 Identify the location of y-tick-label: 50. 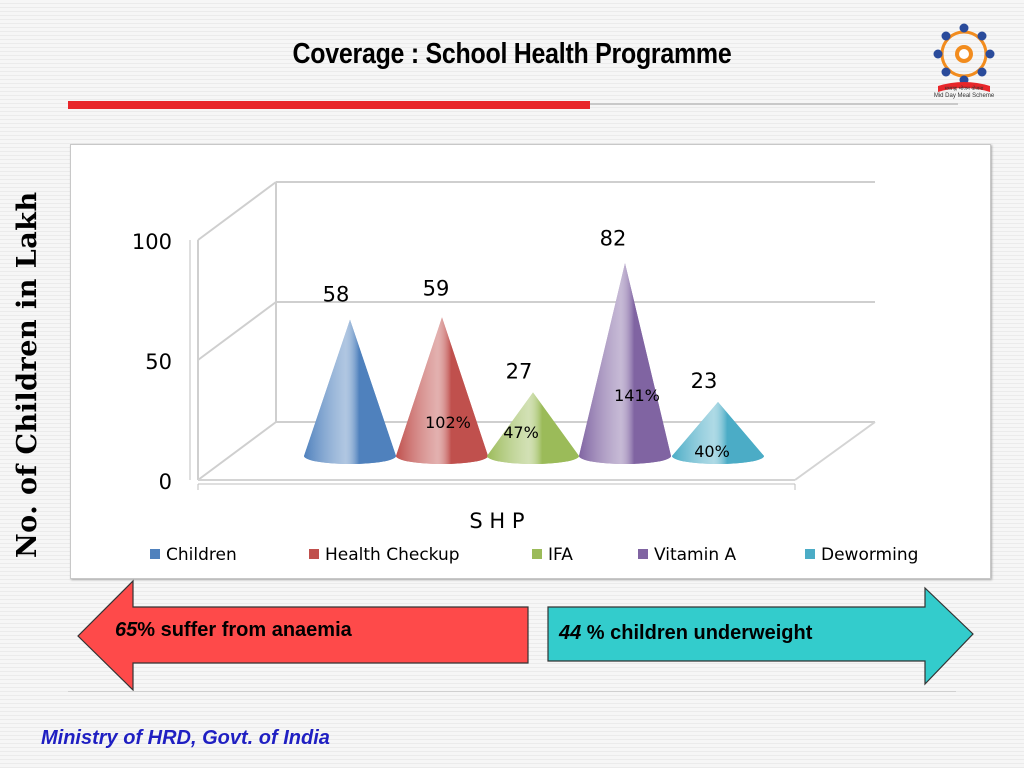
(158, 362).